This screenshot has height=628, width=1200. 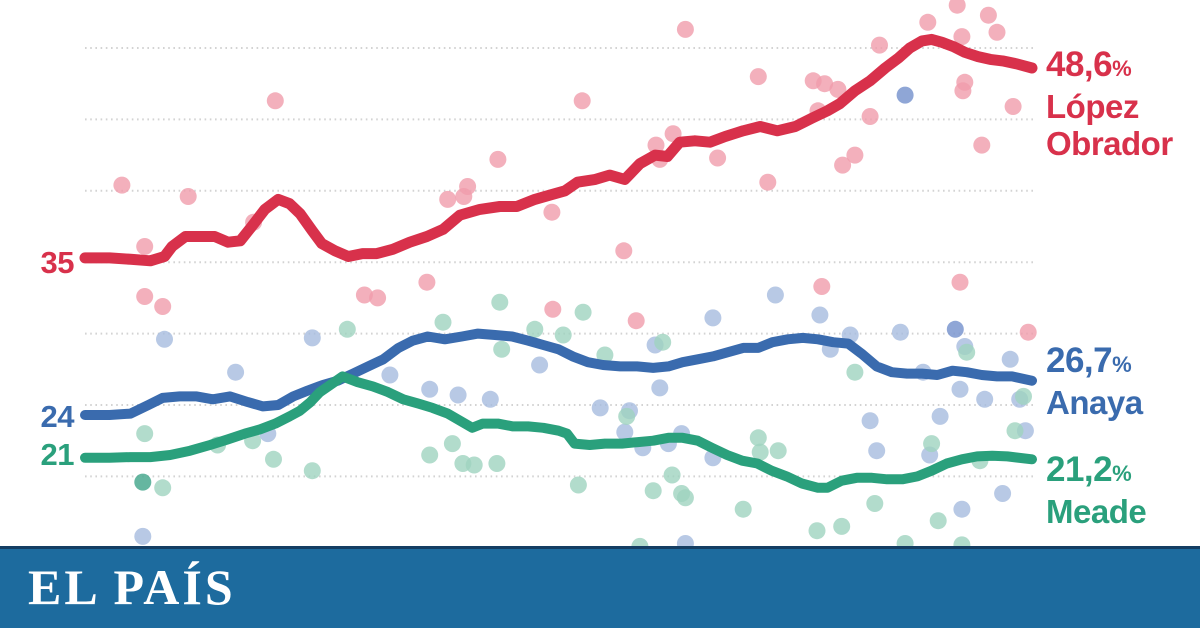 What do you see at coordinates (600, 587) in the screenshot?
I see `footer-bar: EL PAÍS` at bounding box center [600, 587].